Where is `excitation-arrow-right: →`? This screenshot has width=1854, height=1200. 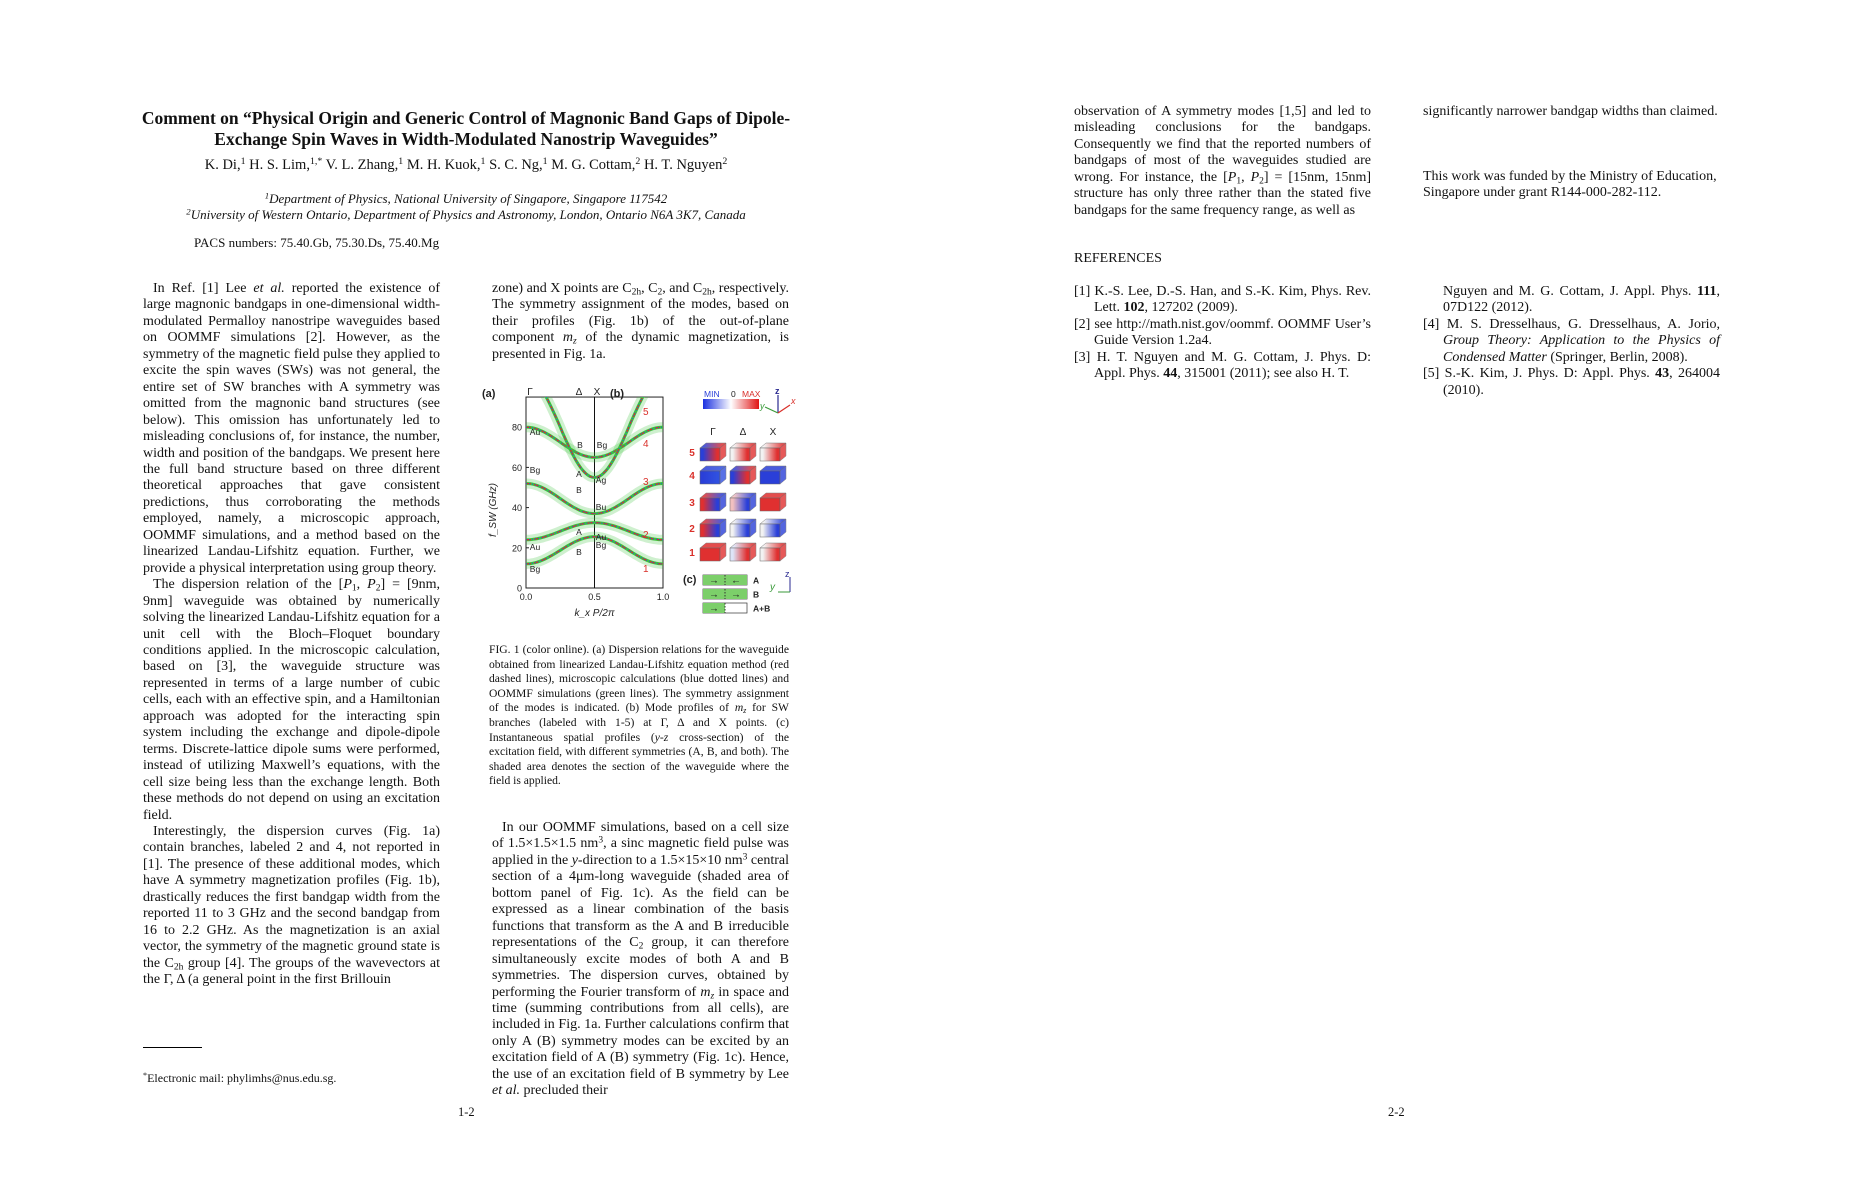
excitation-arrow-right: → is located at coordinates (736, 595).